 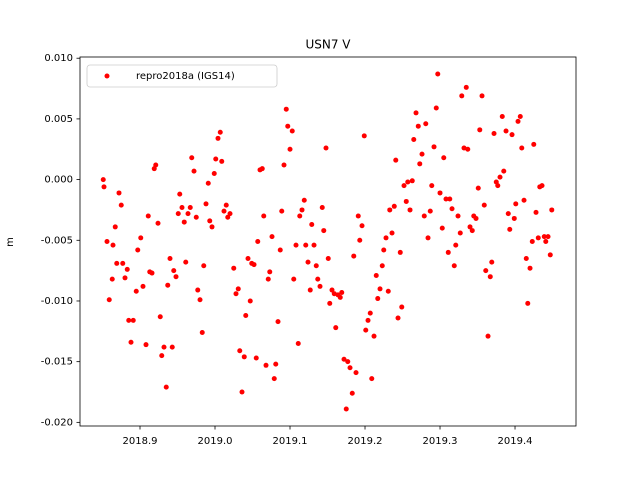 What do you see at coordinates (58, 180) in the screenshot?
I see `y-tick-label: 0.000` at bounding box center [58, 180].